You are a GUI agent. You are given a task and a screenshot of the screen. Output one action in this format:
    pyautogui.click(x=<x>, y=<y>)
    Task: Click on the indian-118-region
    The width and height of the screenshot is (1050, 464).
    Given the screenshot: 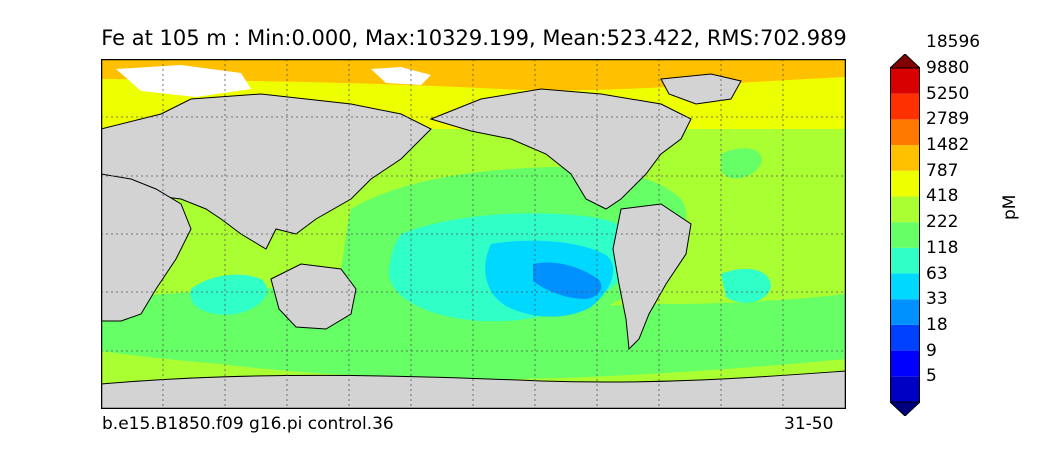 What is the action you would take?
    pyautogui.click(x=228, y=294)
    